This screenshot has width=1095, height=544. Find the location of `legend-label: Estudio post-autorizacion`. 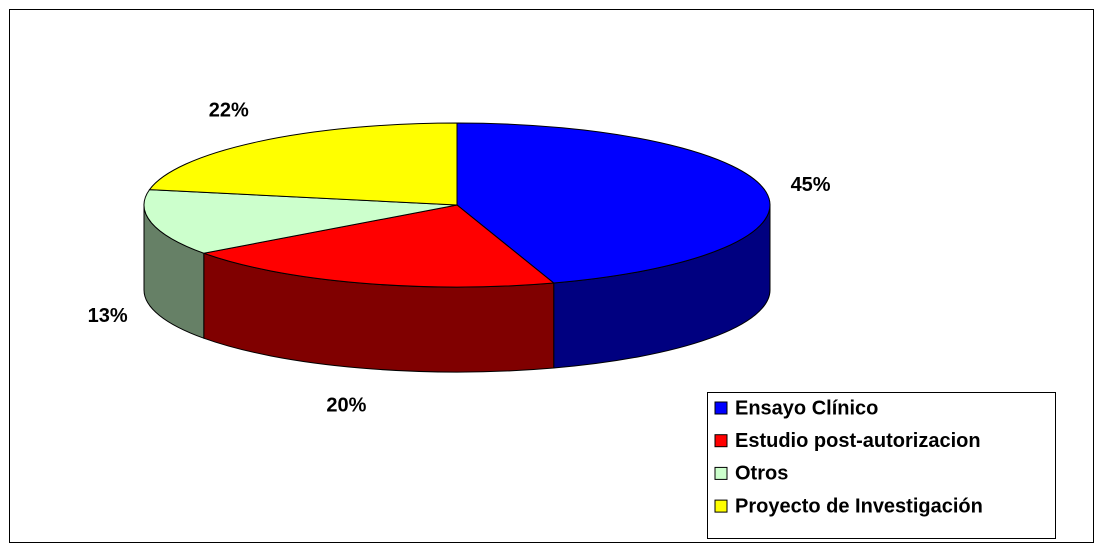

legend-label: Estudio post-autorizacion is located at coordinates (858, 441).